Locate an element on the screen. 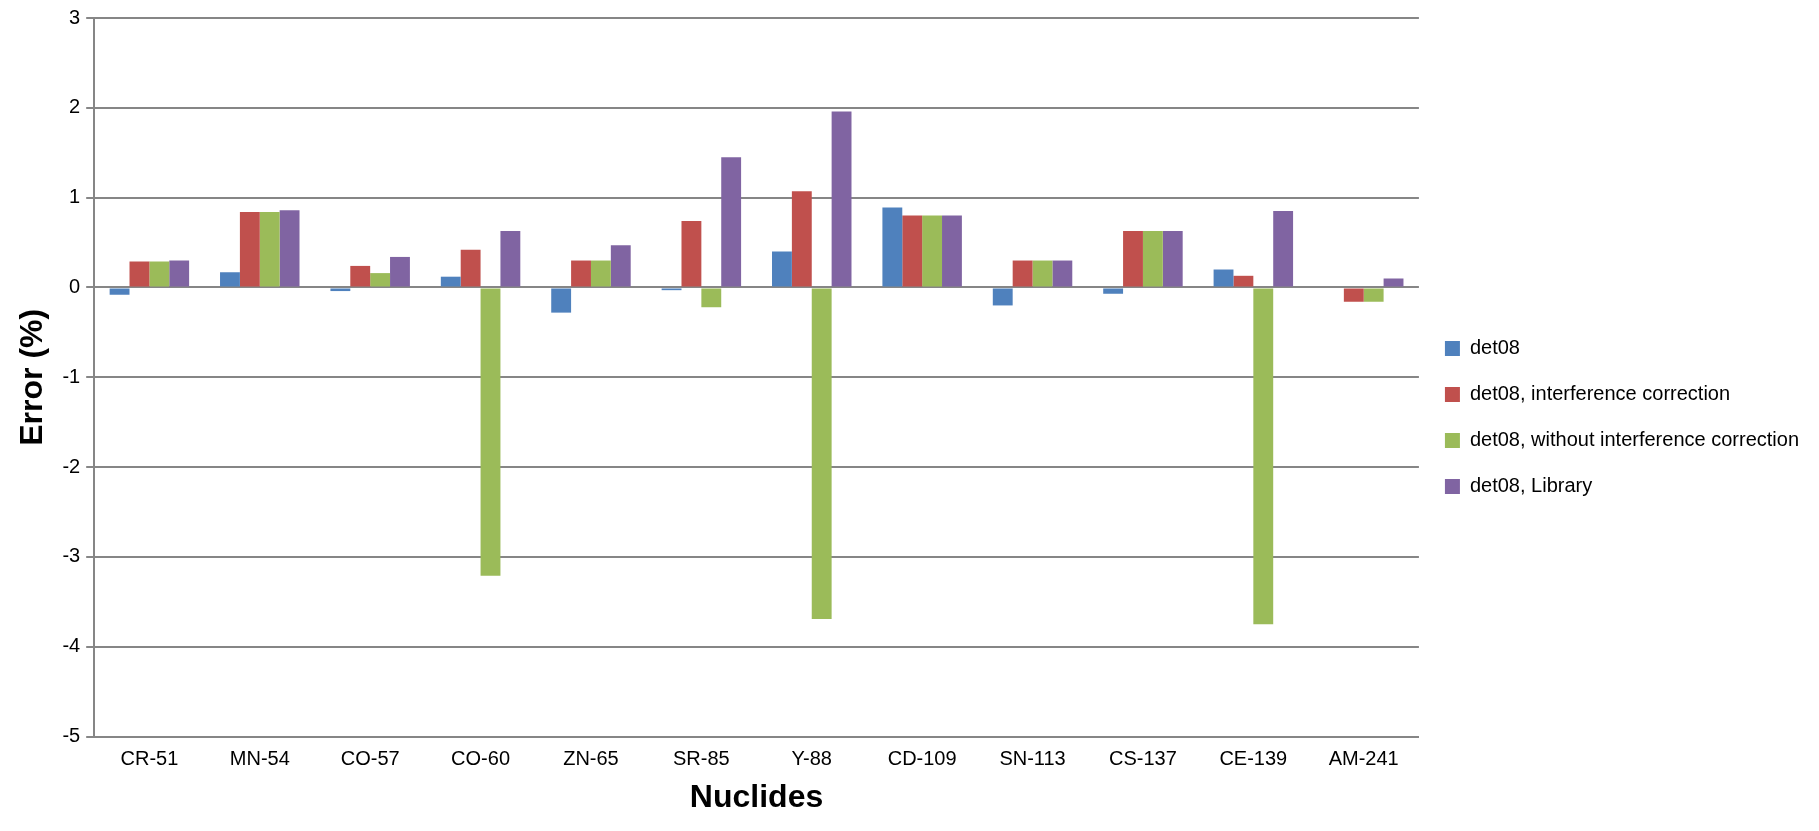  y-tick-label: -1 is located at coordinates (71, 375).